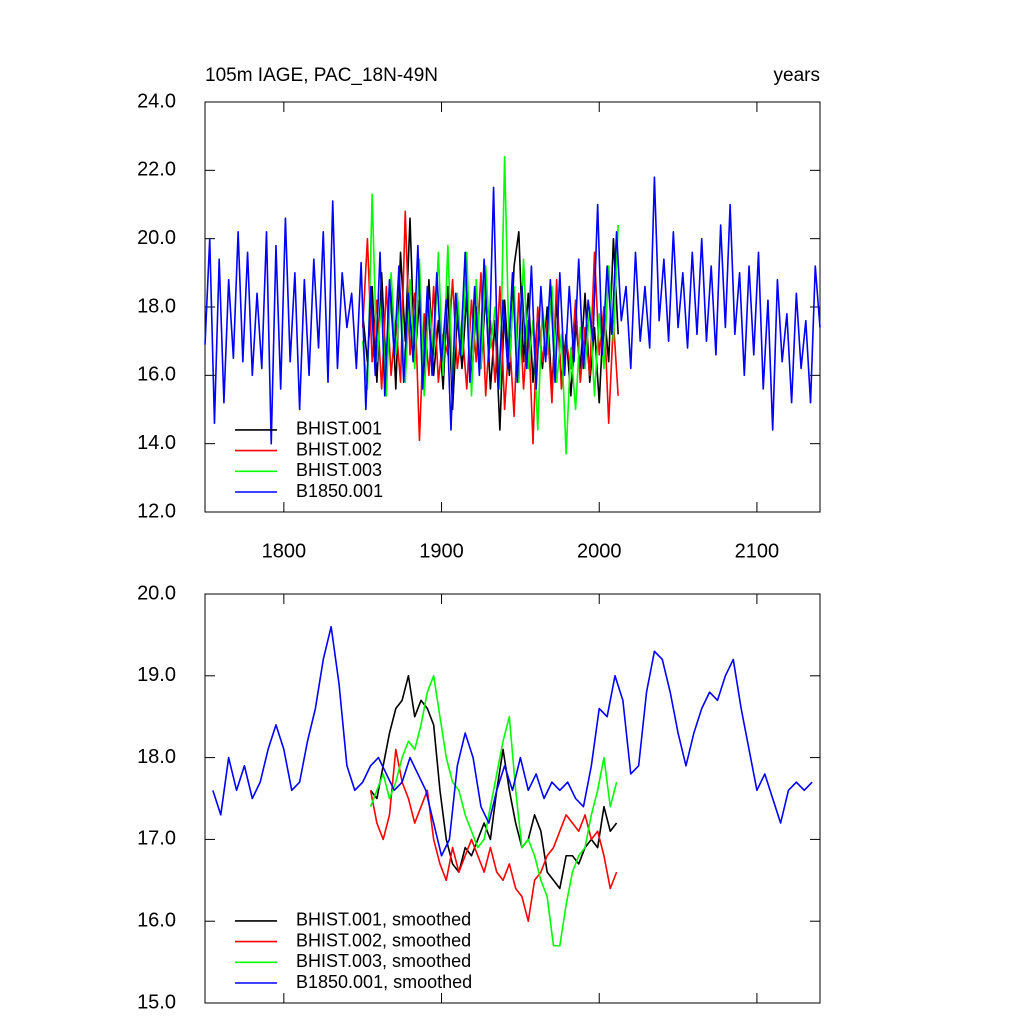 The width and height of the screenshot is (1024, 1024). Describe the element at coordinates (284, 551) in the screenshot. I see `x-tick-label: 1800` at that location.